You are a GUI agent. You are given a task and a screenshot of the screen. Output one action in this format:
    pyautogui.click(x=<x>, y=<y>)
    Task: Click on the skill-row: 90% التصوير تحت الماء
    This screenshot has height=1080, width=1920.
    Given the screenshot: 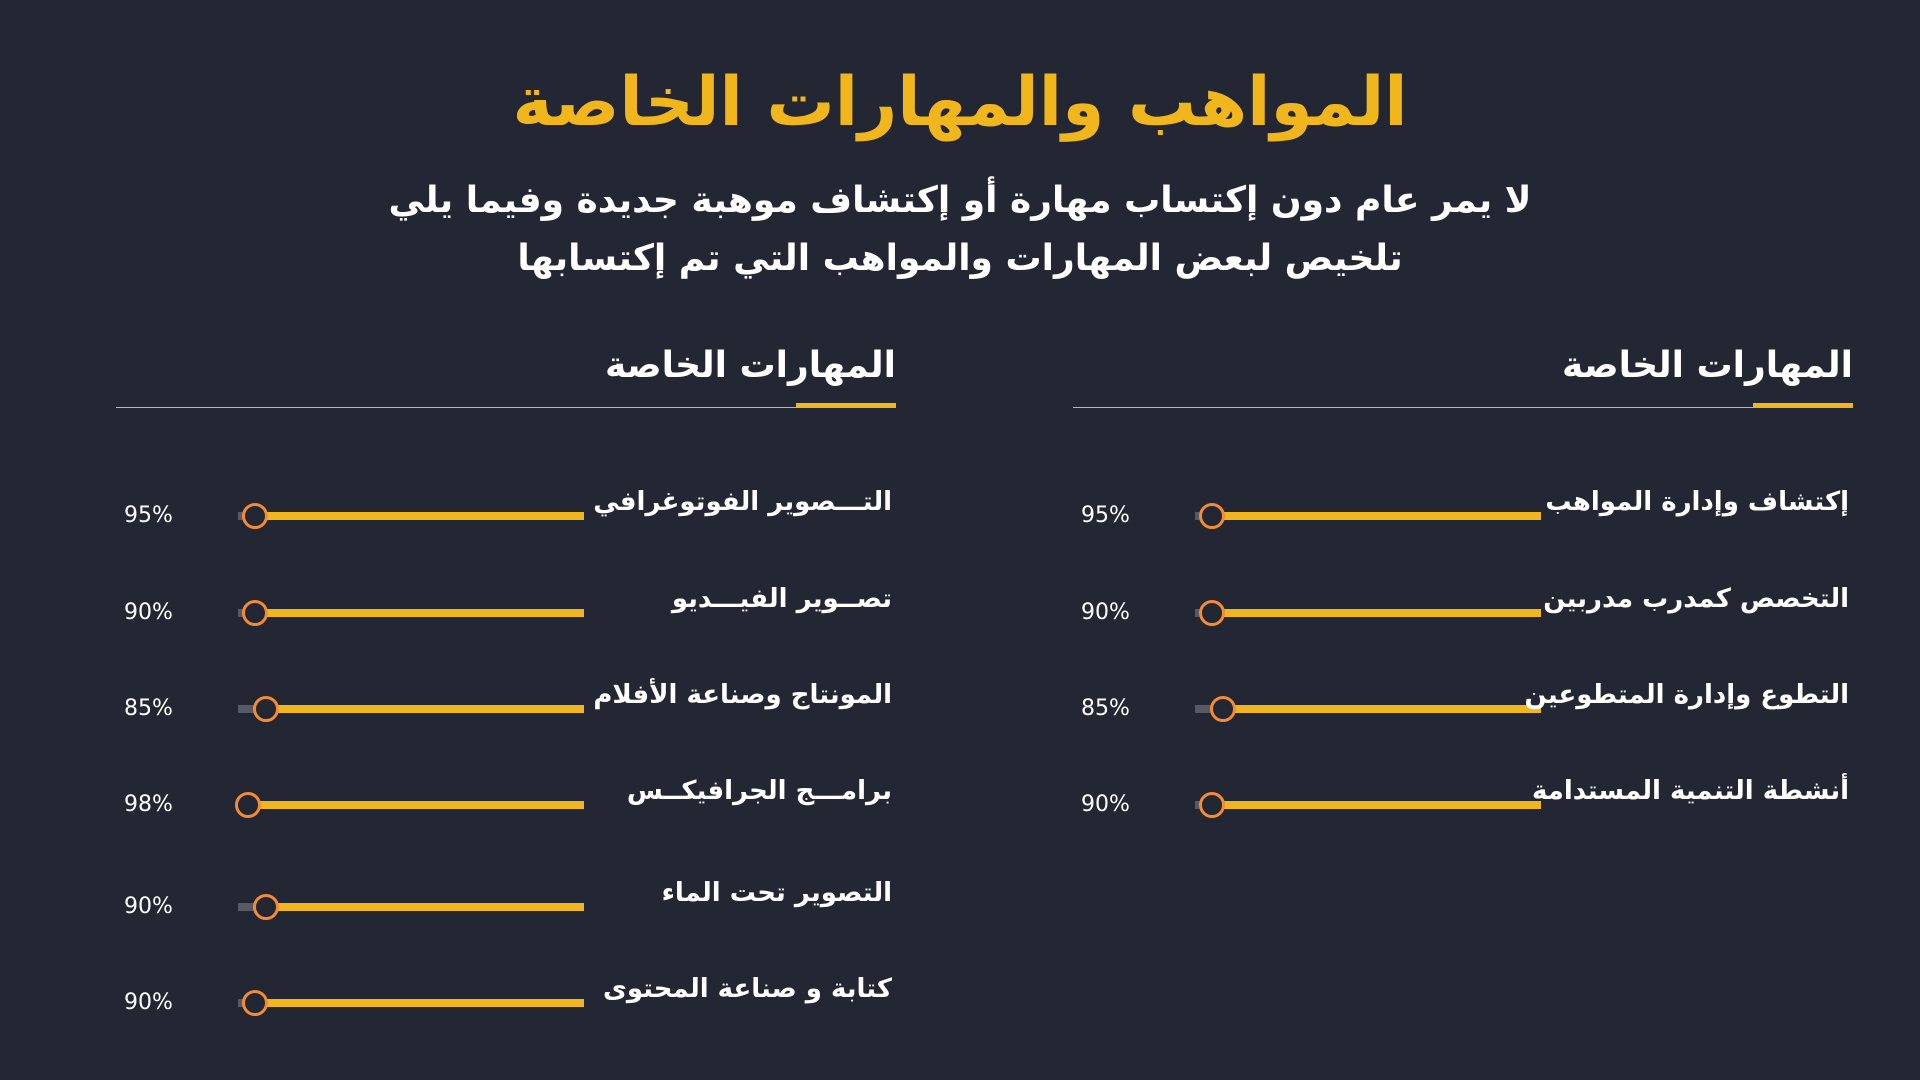 What is the action you would take?
    pyautogui.click(x=506, y=902)
    